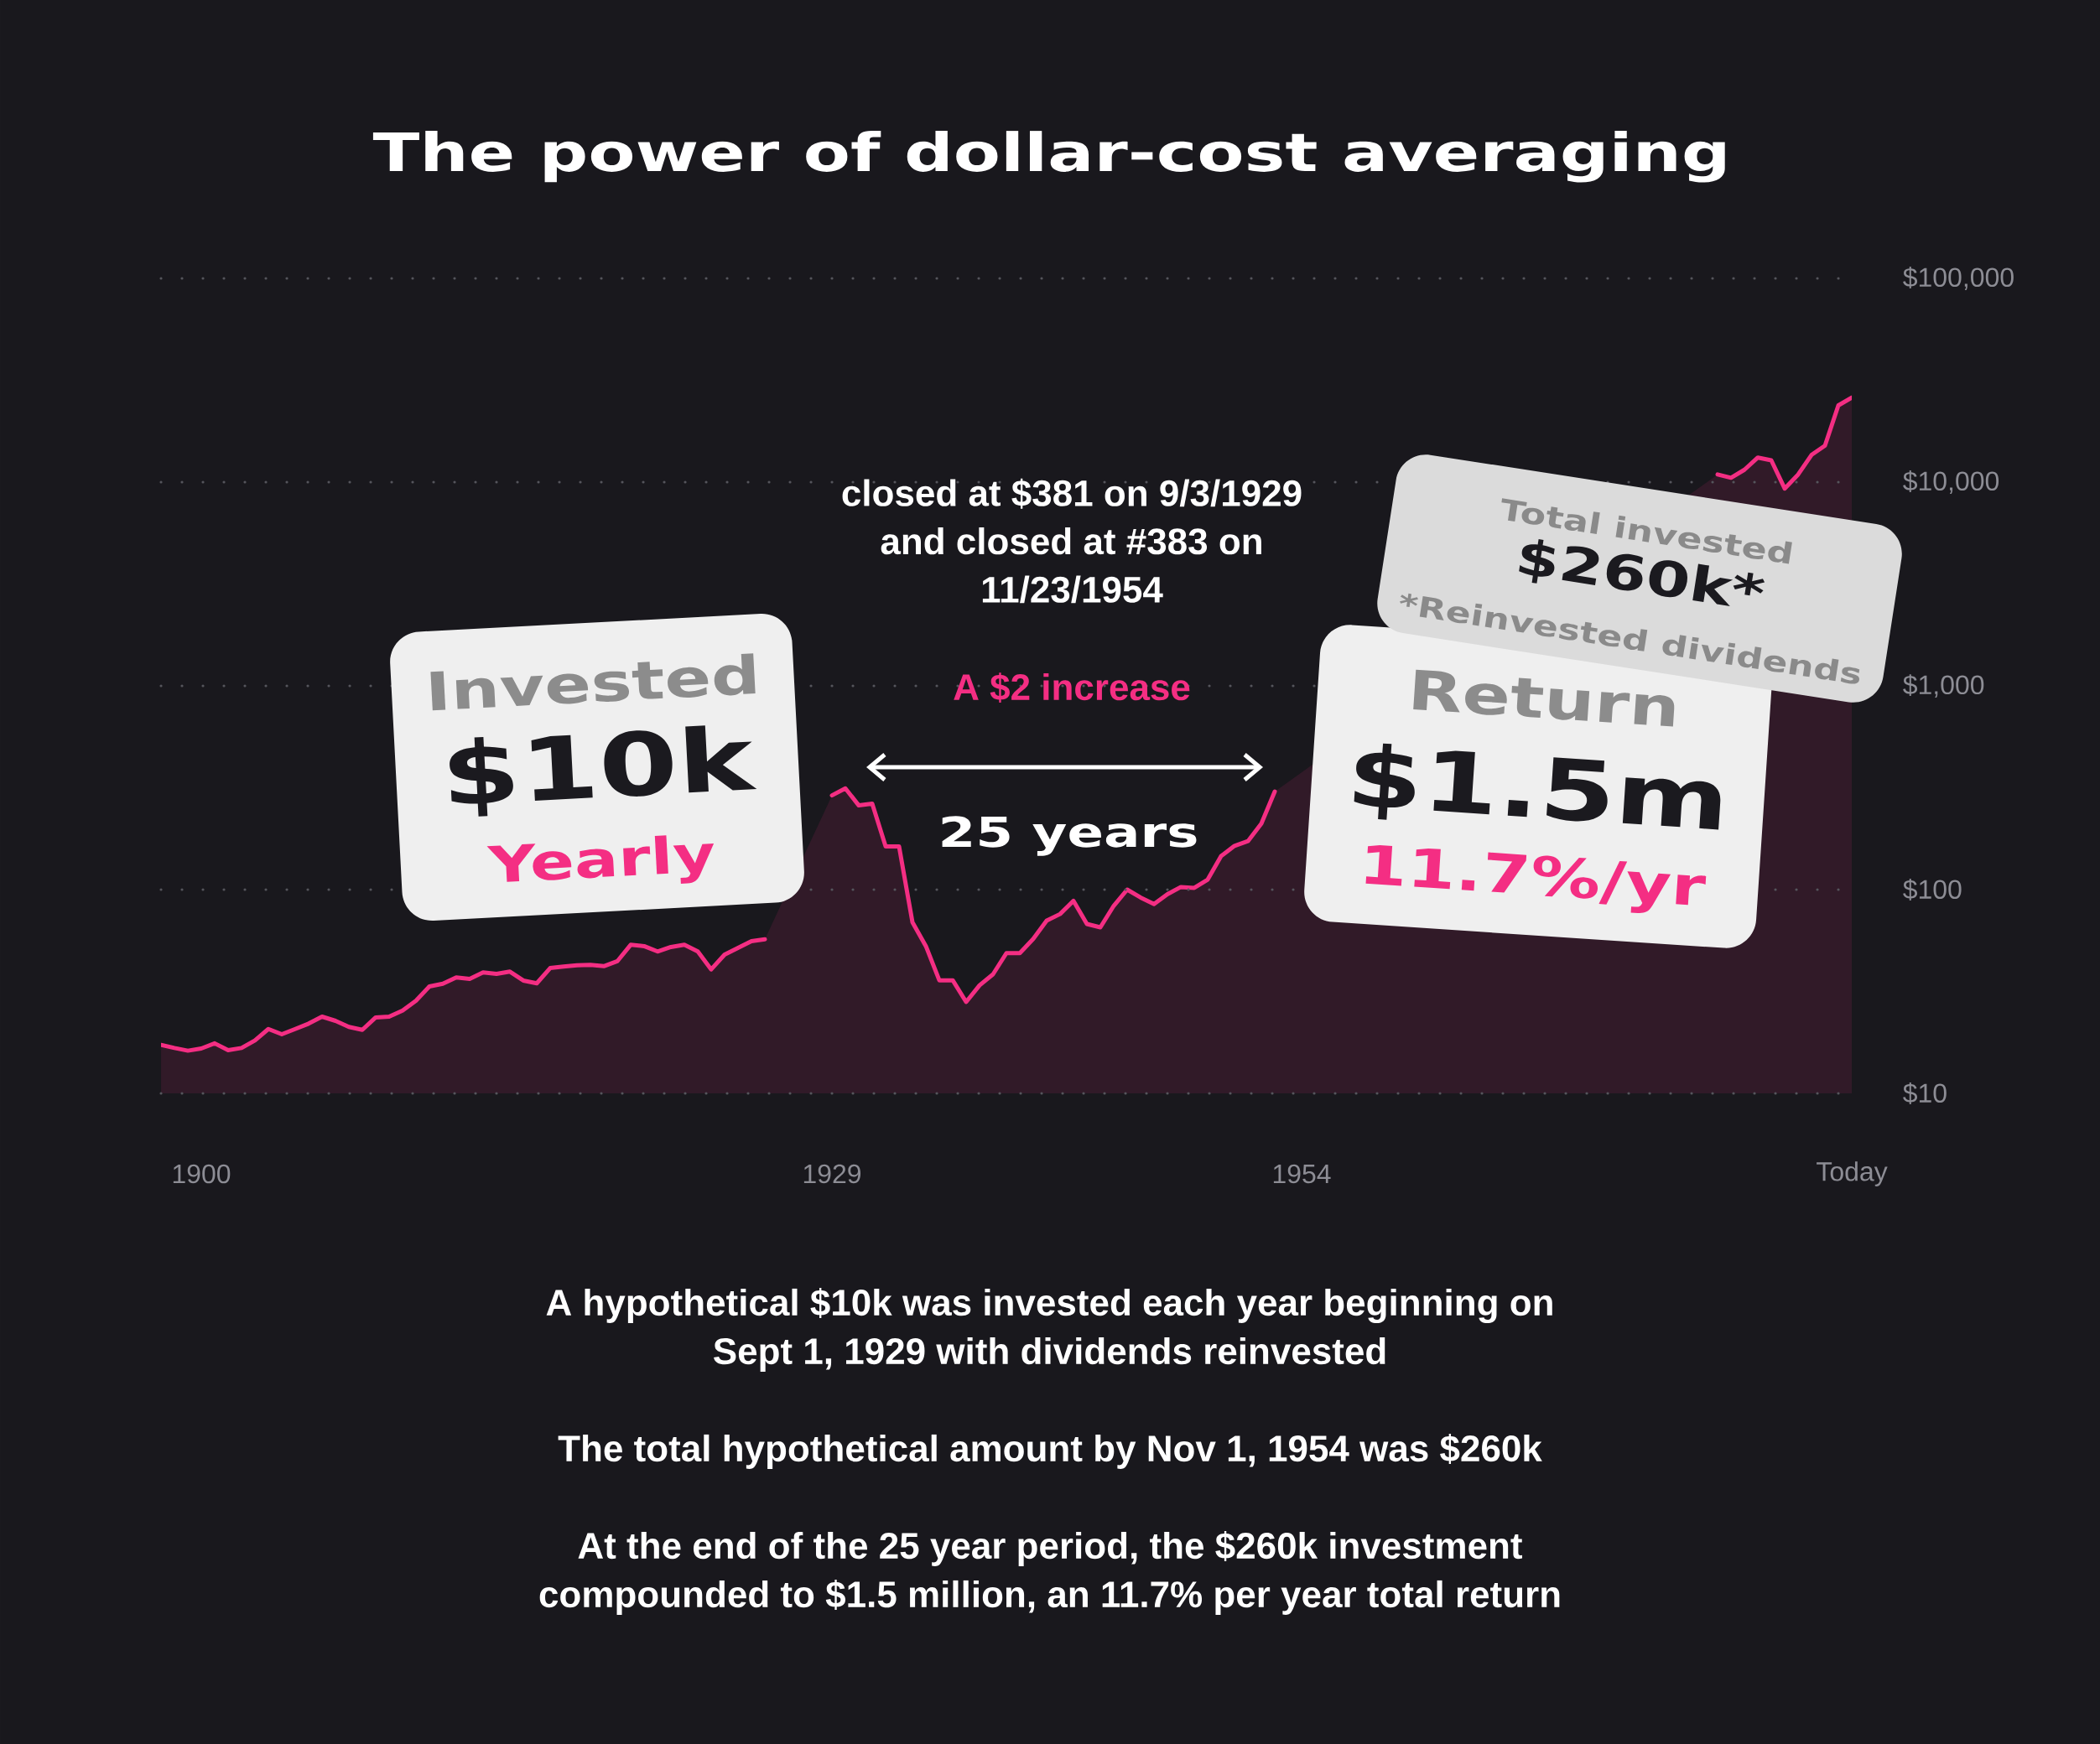 Image resolution: width=2100 pixels, height=1744 pixels. What do you see at coordinates (593, 682) in the screenshot?
I see `annotation: Invested` at bounding box center [593, 682].